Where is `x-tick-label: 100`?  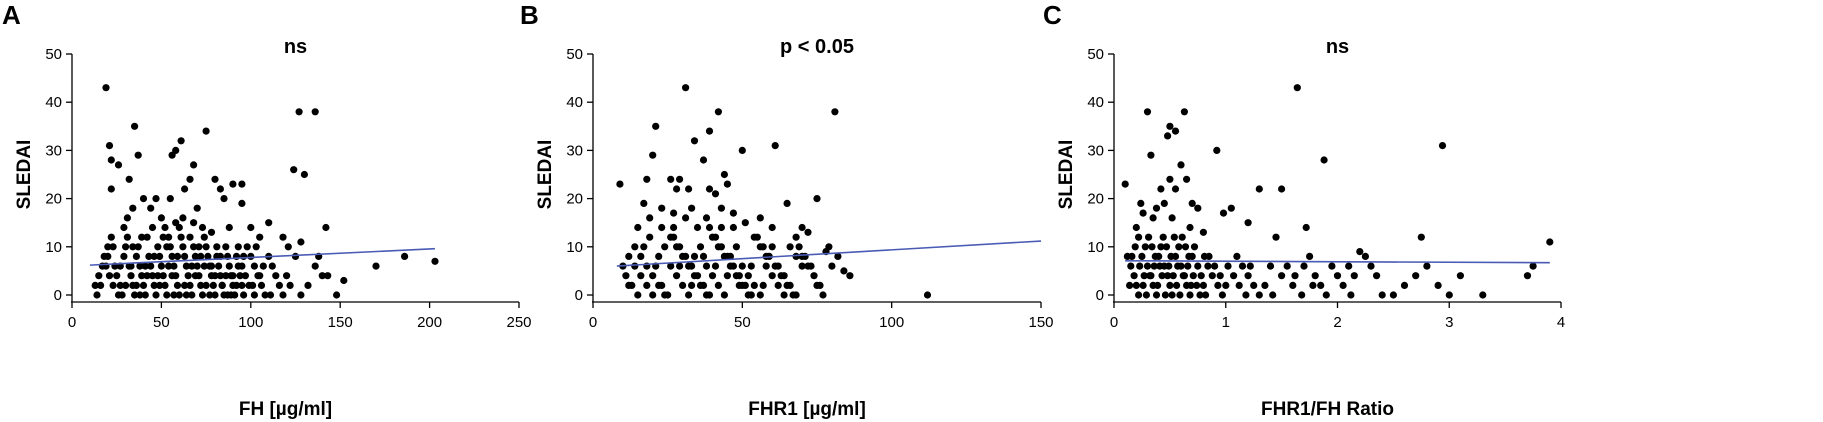
x-tick-label: 100 is located at coordinates (250, 322).